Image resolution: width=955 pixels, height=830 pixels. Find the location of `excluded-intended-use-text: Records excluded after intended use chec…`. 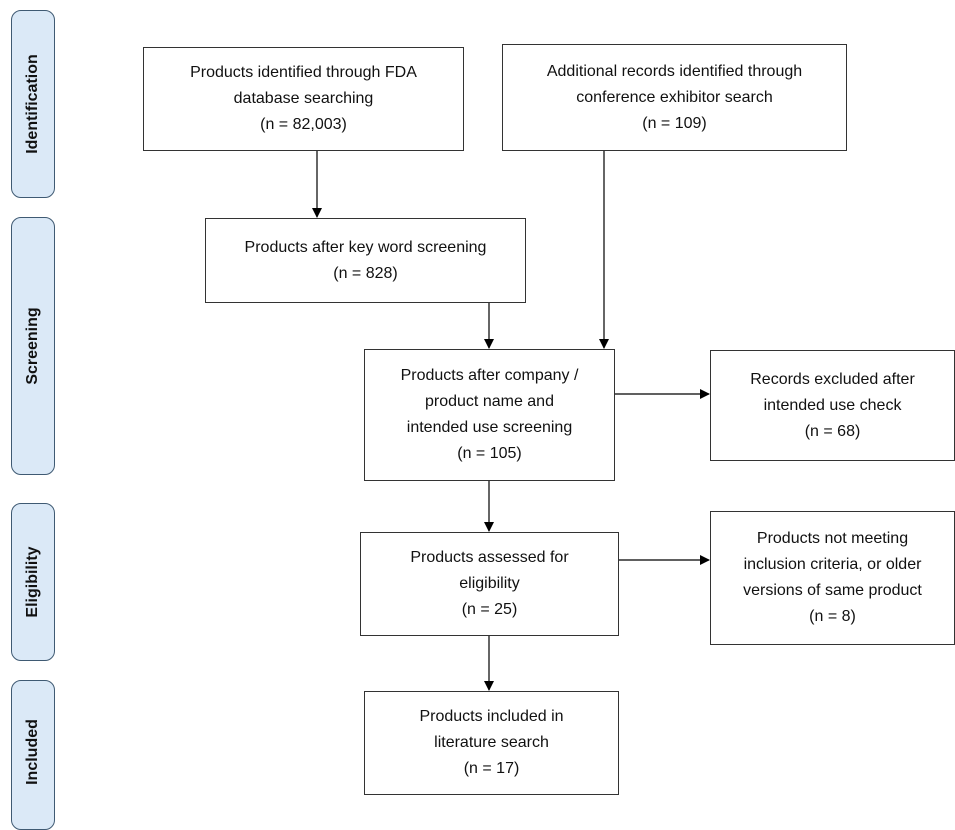

excluded-intended-use-text: Records excluded after intended use chec… is located at coordinates (832, 405).